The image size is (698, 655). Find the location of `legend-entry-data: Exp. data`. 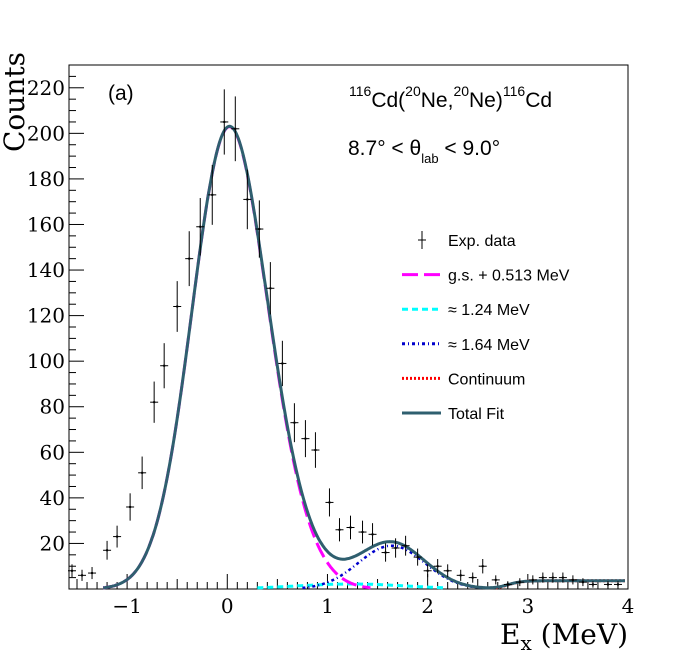

legend-entry-data: Exp. data is located at coordinates (467, 240).